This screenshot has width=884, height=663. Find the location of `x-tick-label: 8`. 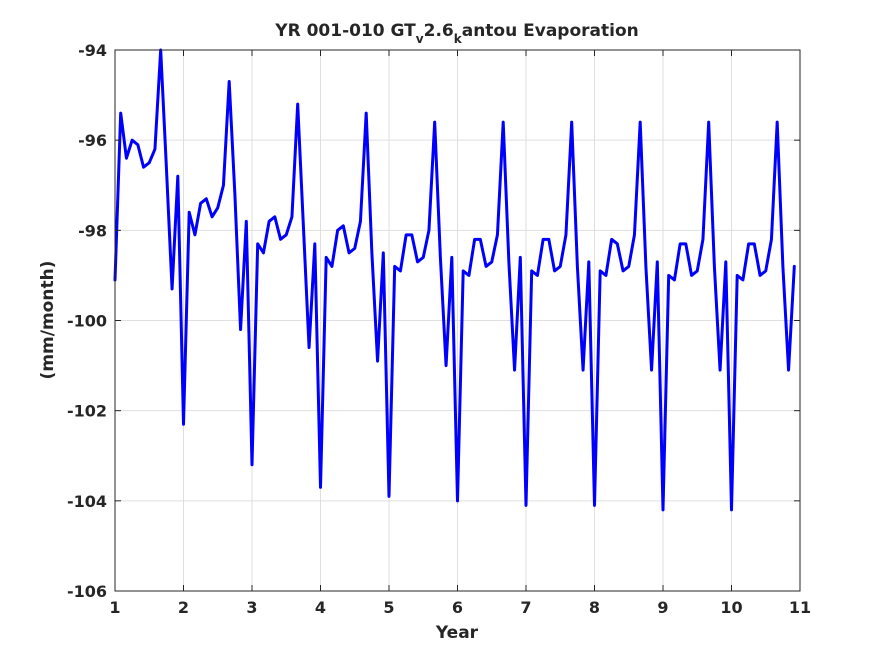

x-tick-label: 8 is located at coordinates (594, 607).